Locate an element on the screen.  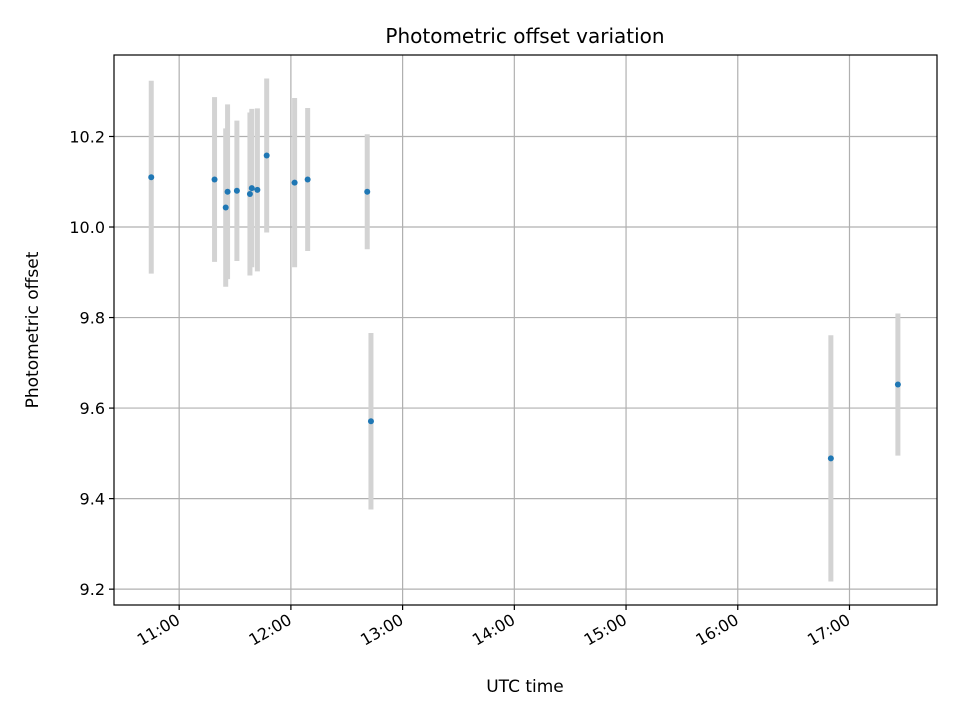
chart-title: Photometric offset variation is located at coordinates (524, 36).